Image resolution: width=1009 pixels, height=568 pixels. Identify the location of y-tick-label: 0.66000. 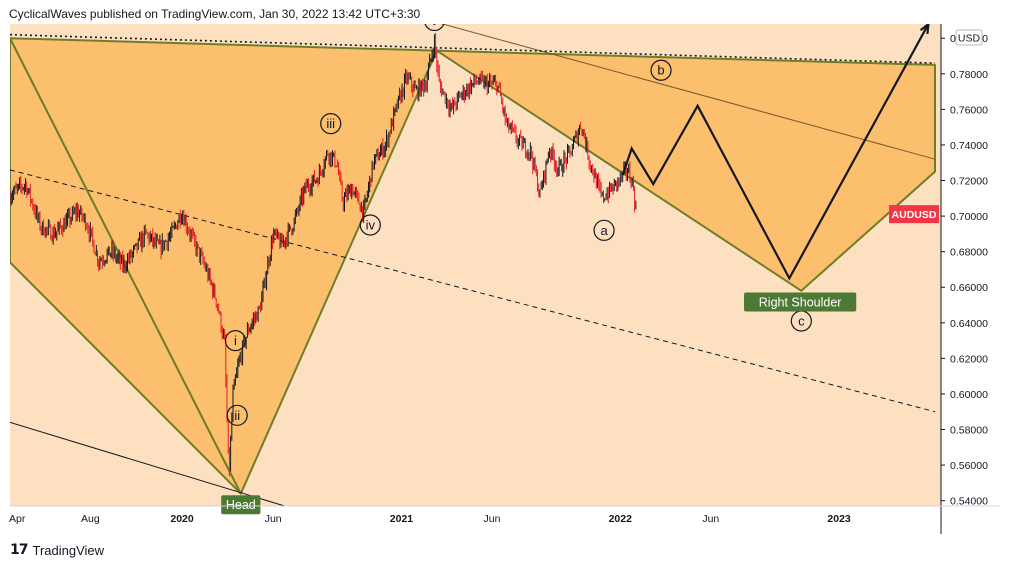
(969, 288).